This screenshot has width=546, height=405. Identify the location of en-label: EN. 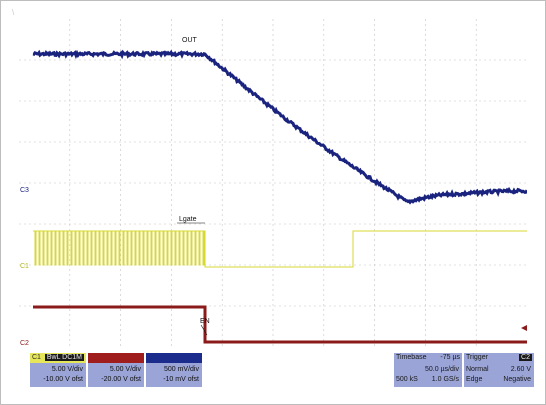
(205, 321).